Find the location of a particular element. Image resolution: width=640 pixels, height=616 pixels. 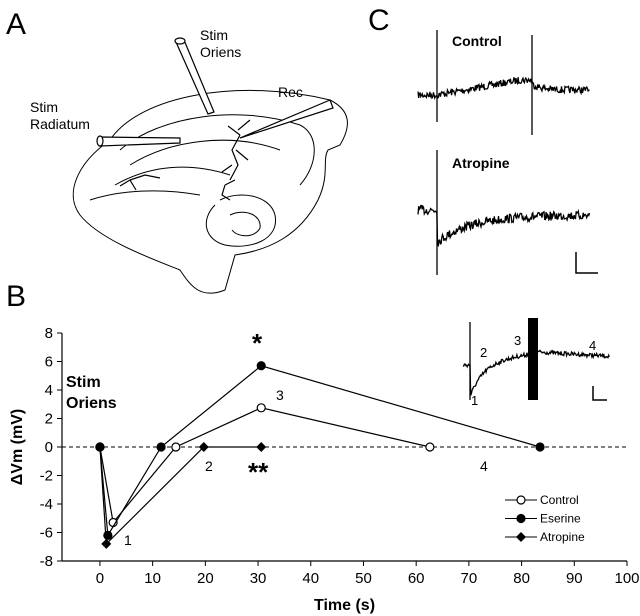

annotation: 3 is located at coordinates (280, 395).